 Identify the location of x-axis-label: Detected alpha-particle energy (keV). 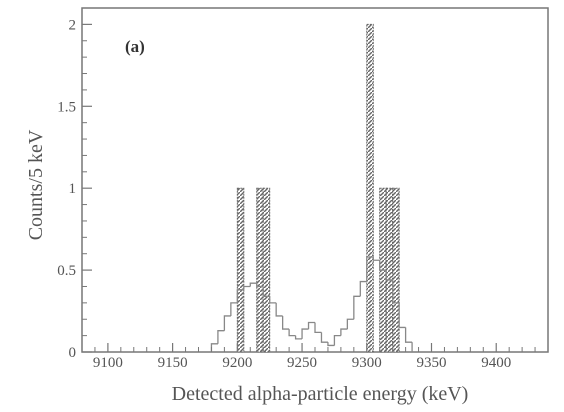
(320, 394).